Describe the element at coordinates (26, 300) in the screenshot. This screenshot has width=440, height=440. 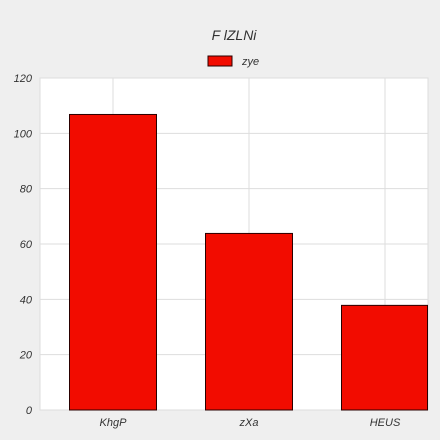
I see `y-tick-label: 40` at that location.